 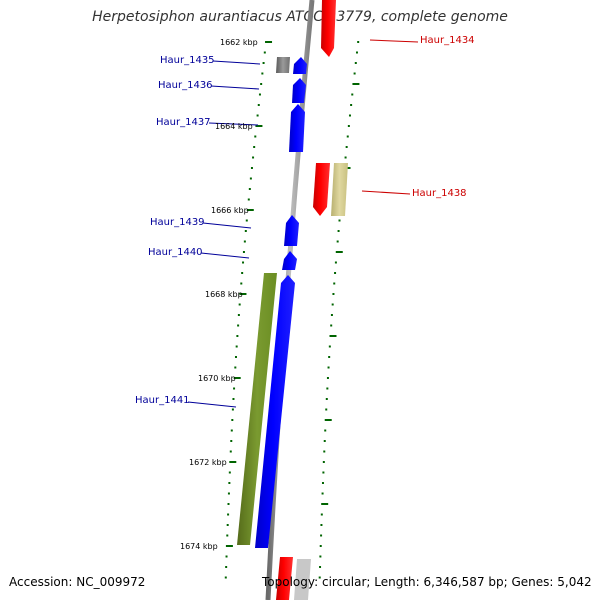 I want to click on gene-reverse-bottom, so click(x=293, y=578).